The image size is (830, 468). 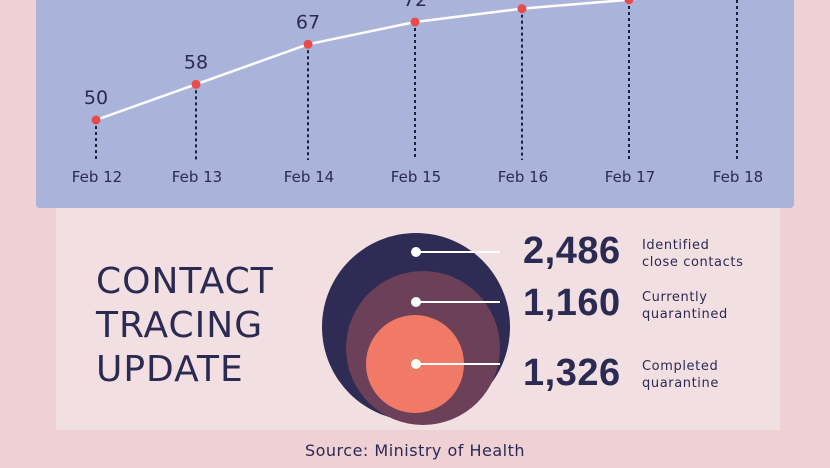 I want to click on x-tick-label-feb-16: Feb 16, so click(x=523, y=177).